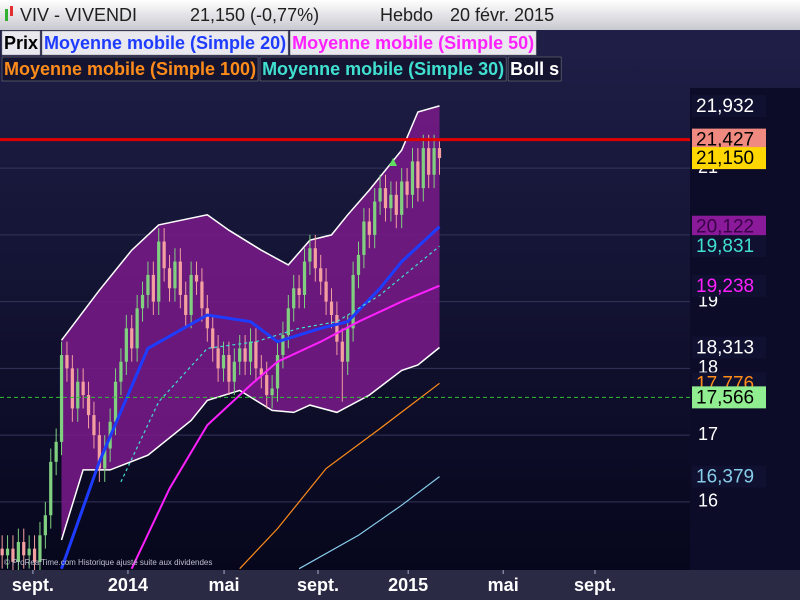  I want to click on price-tag-label: 19,238, so click(725, 286).